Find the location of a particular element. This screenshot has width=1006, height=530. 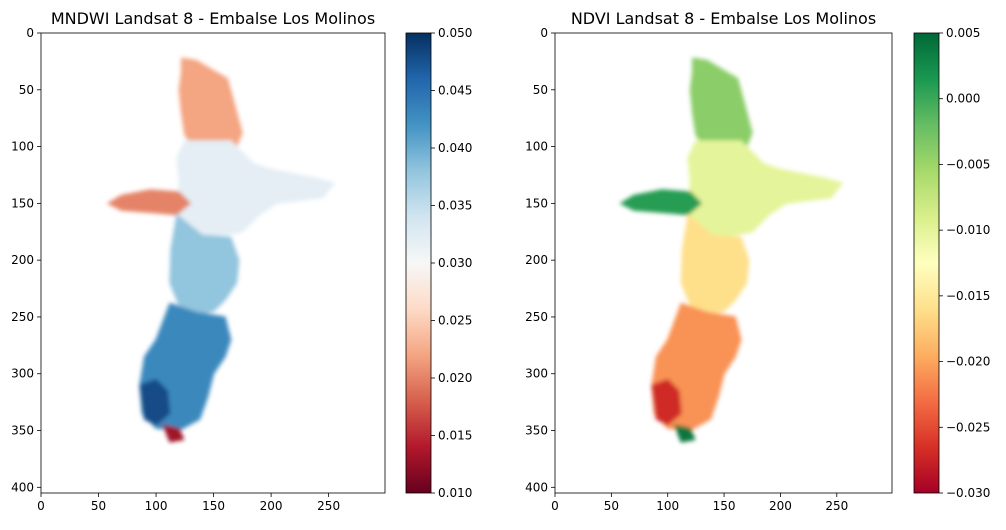

colorbar-tick-label: −0.020 is located at coordinates (968, 362).